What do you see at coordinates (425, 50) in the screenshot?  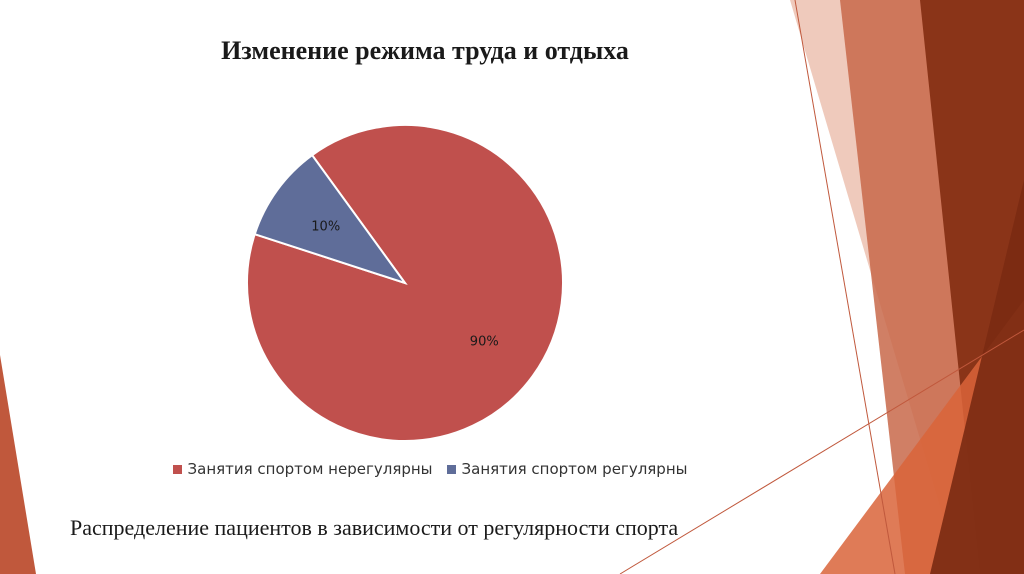 I see `chart-title: Изменение режима труда и отдыха` at bounding box center [425, 50].